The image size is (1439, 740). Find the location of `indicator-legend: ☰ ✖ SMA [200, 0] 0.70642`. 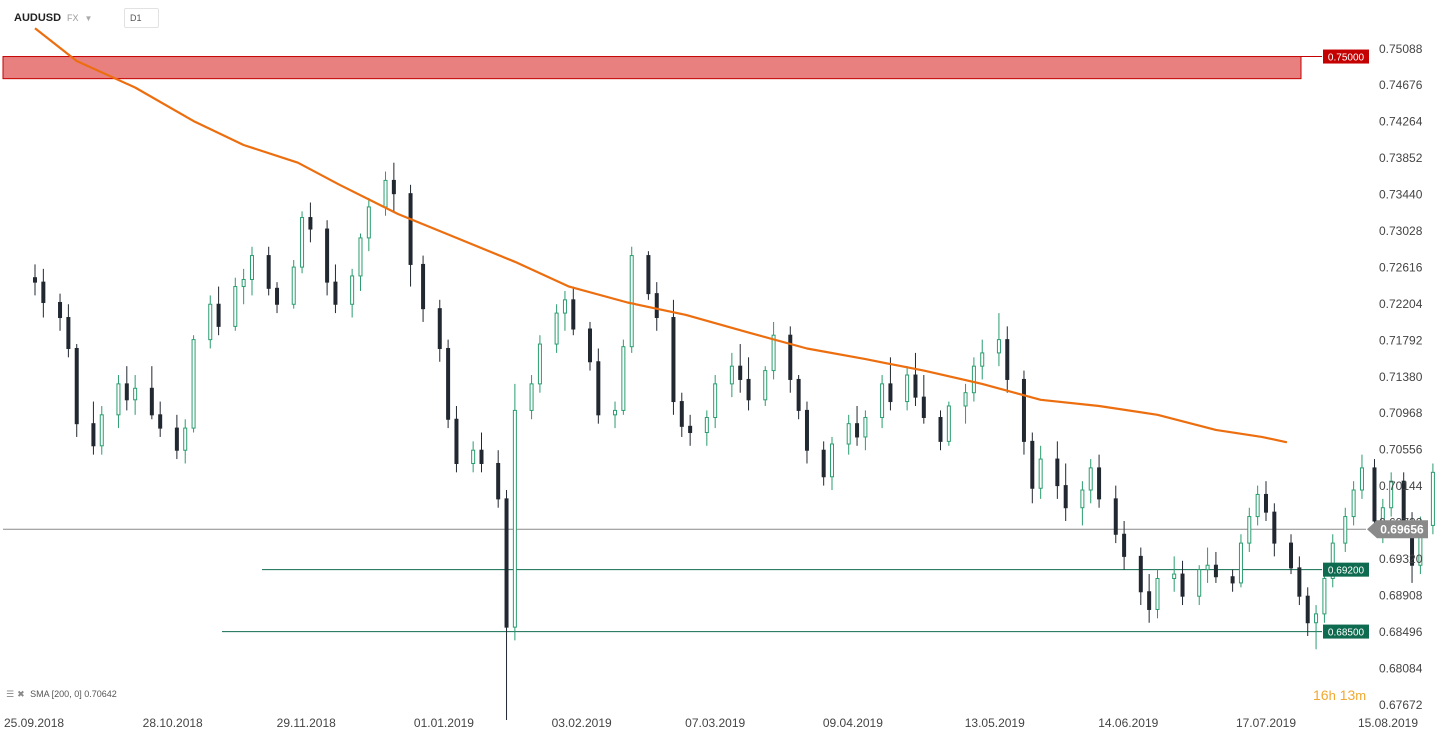

indicator-legend: ☰ ✖ SMA [200, 0] 0.70642 is located at coordinates (61, 694).